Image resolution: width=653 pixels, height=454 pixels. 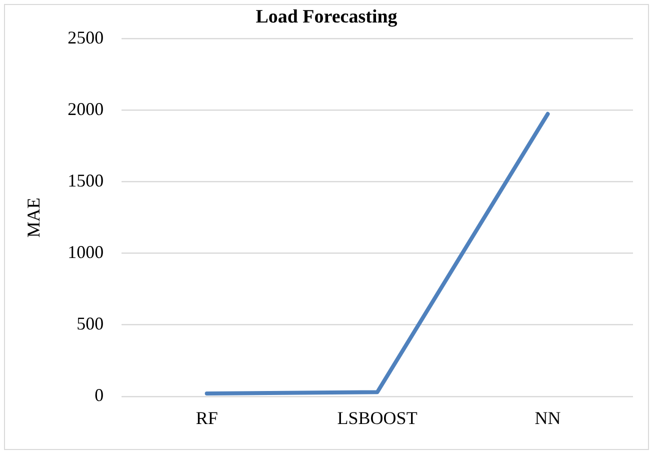 What do you see at coordinates (327, 17) in the screenshot?
I see `chart-title: Load Forecasting` at bounding box center [327, 17].